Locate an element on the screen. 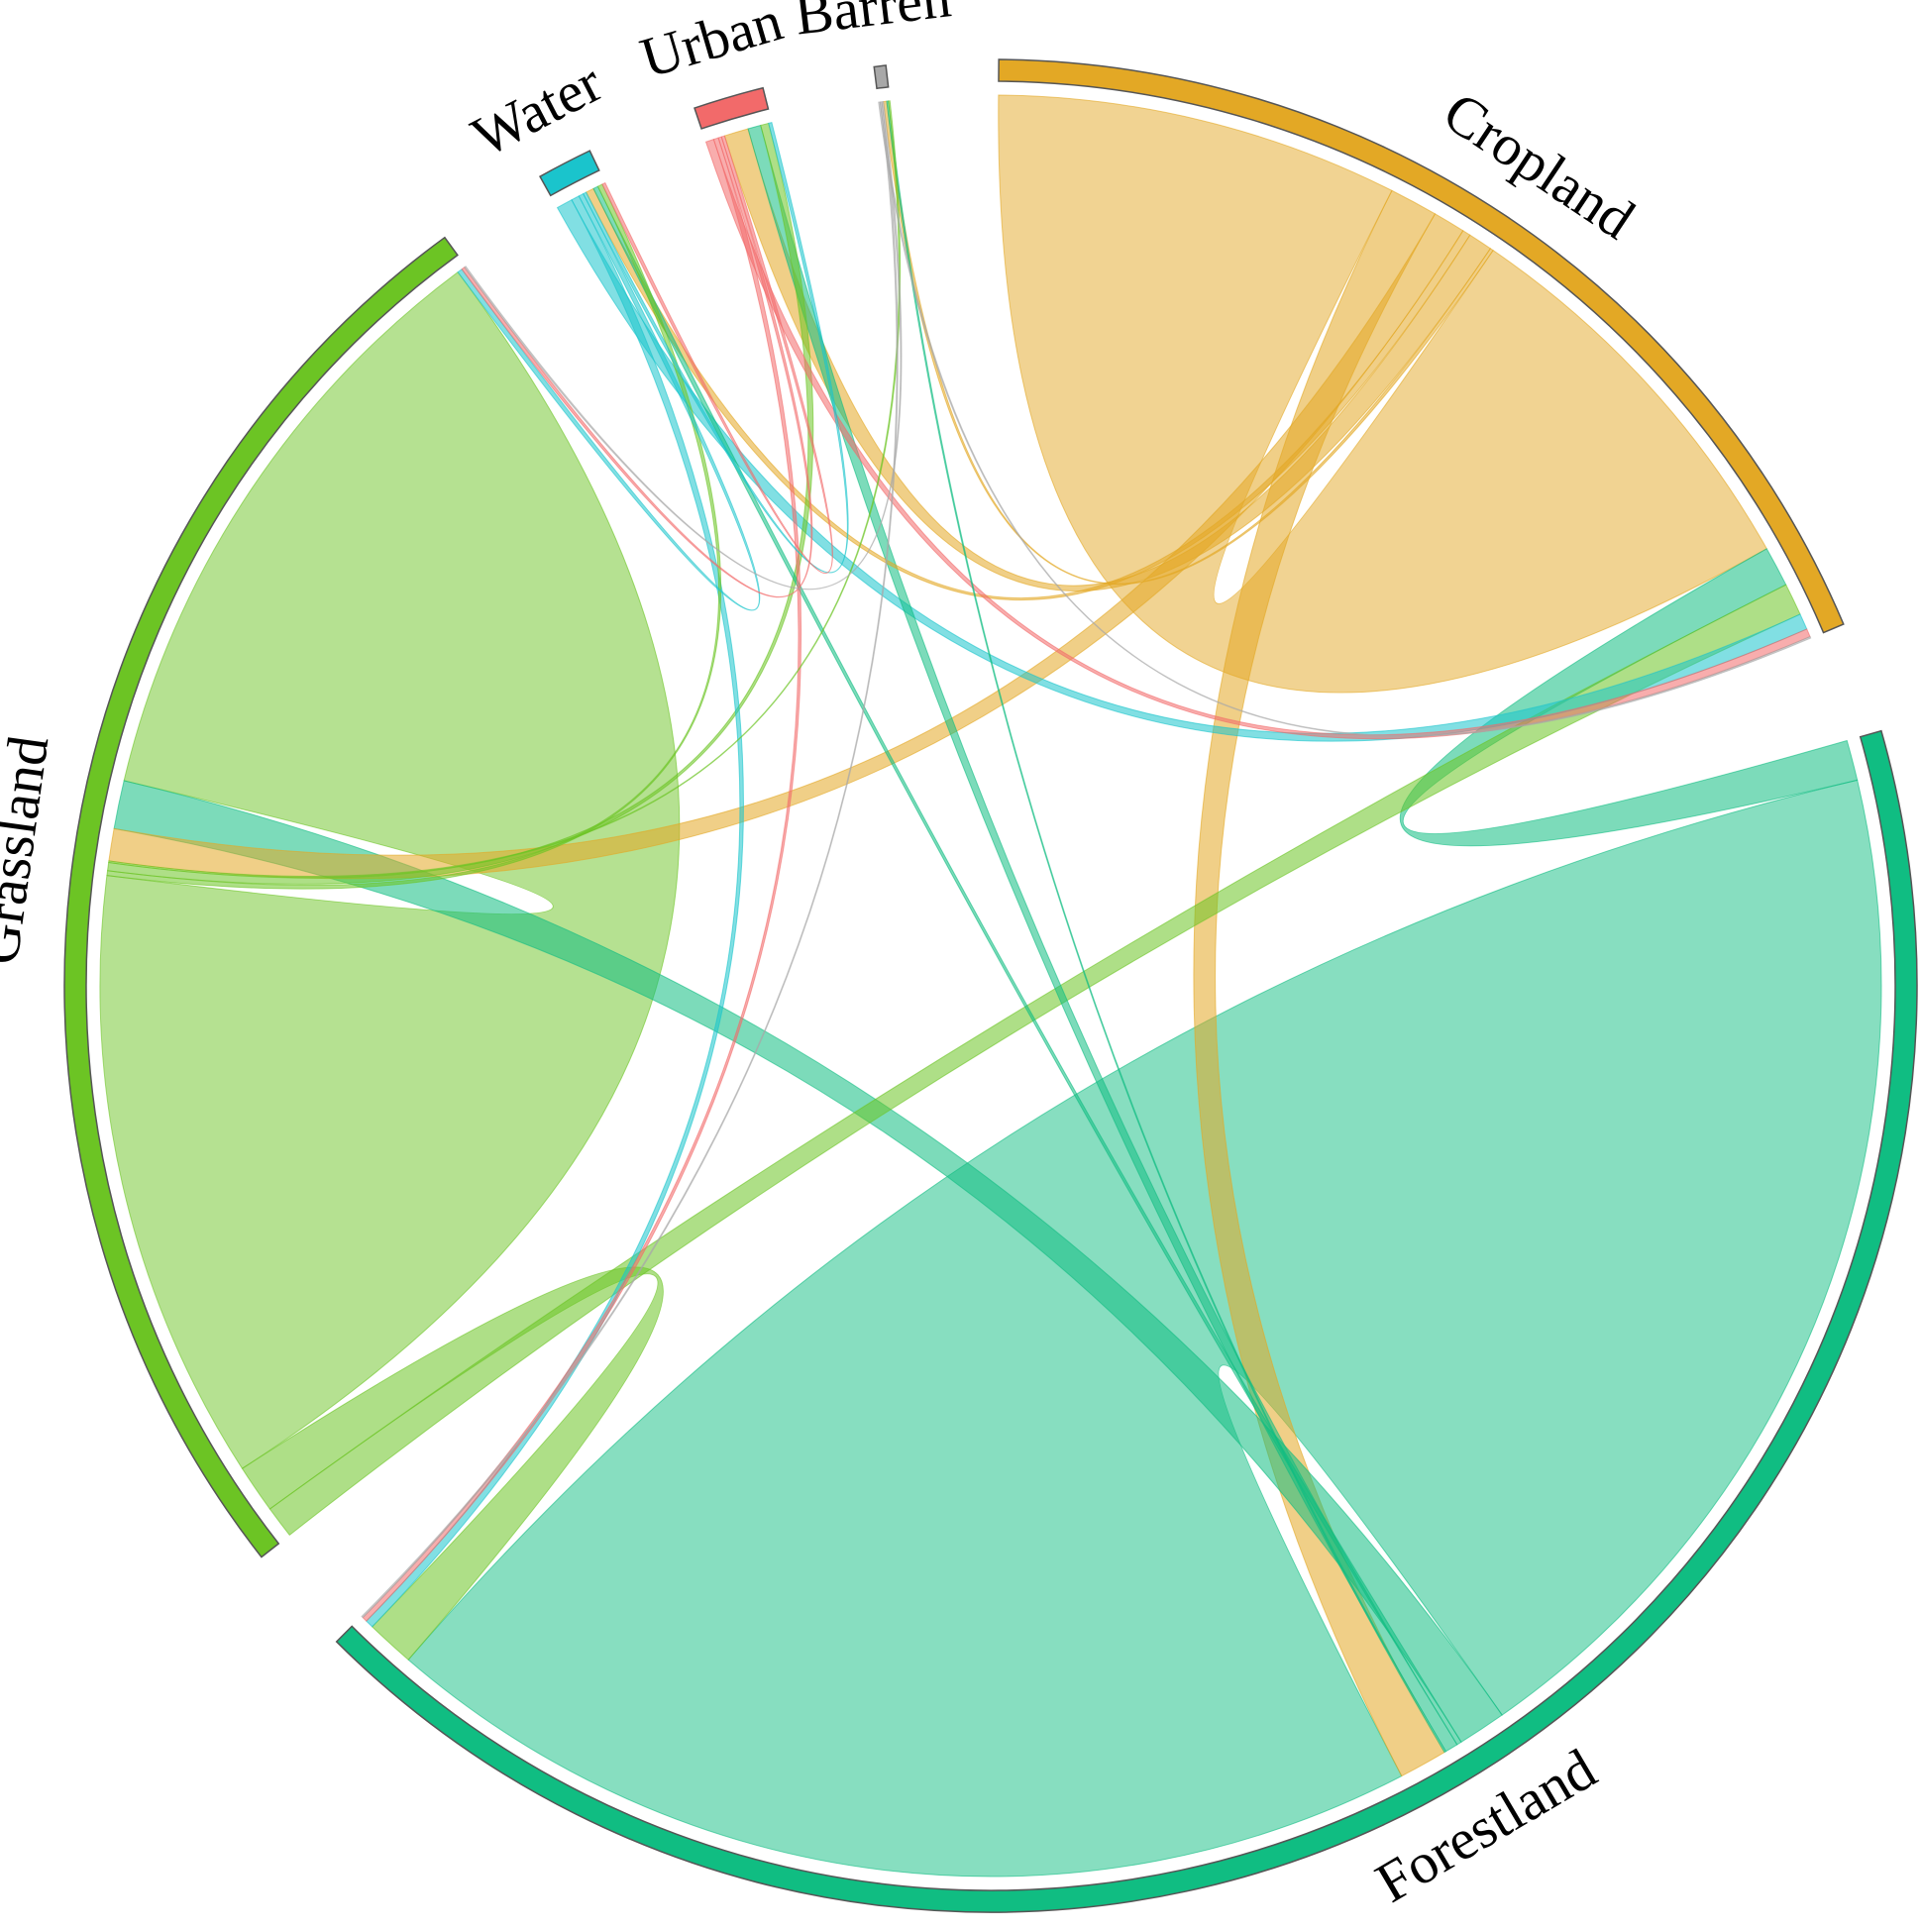  sector-label: Grassland is located at coordinates (30, 851).